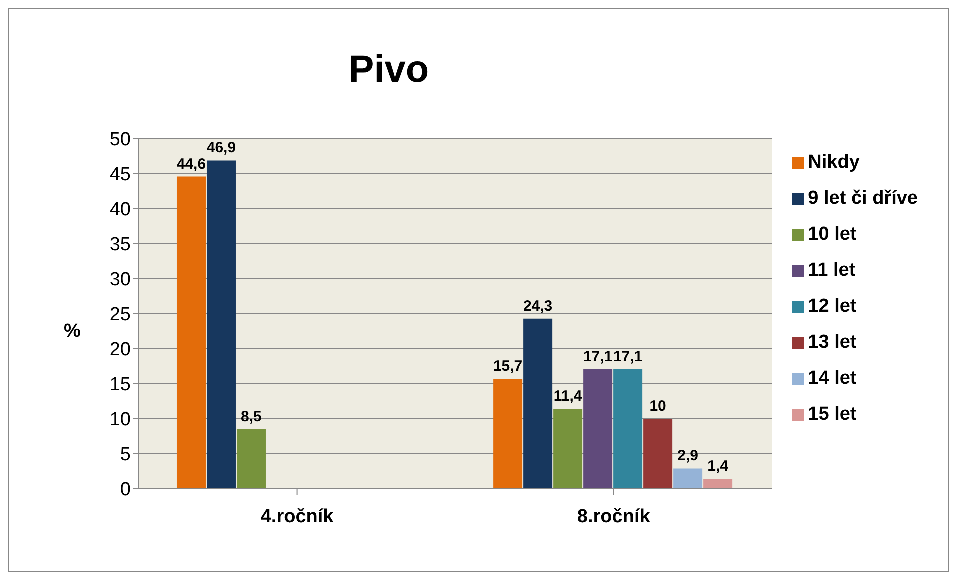 Image resolution: width=955 pixels, height=578 pixels. Describe the element at coordinates (120, 175) in the screenshot. I see `y-tick-label: 45` at that location.